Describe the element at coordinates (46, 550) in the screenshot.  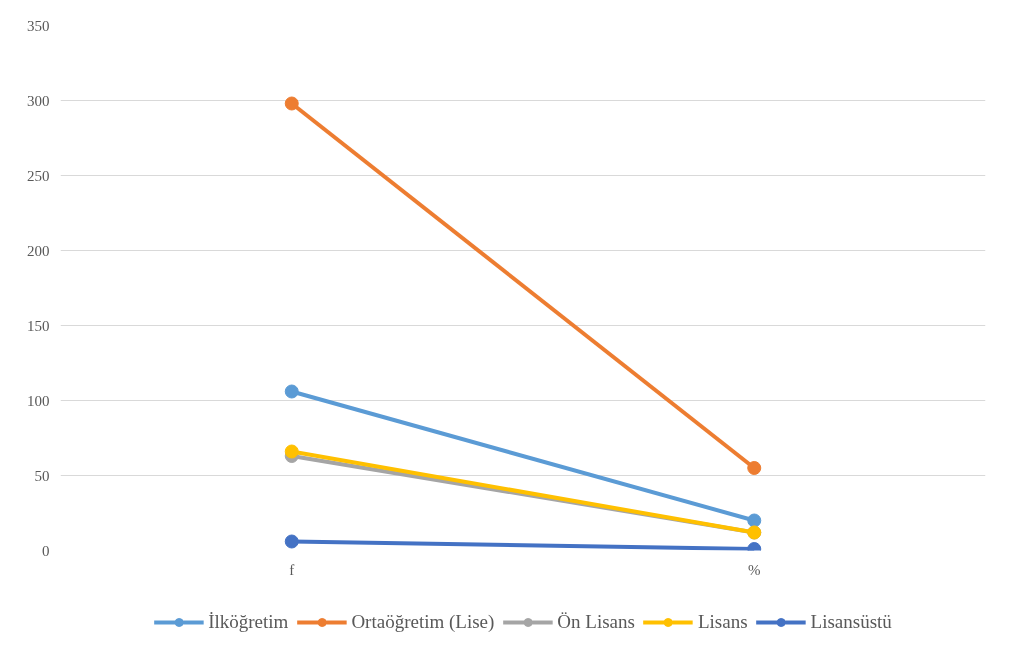
I see `y-tick-label: 0` at that location.